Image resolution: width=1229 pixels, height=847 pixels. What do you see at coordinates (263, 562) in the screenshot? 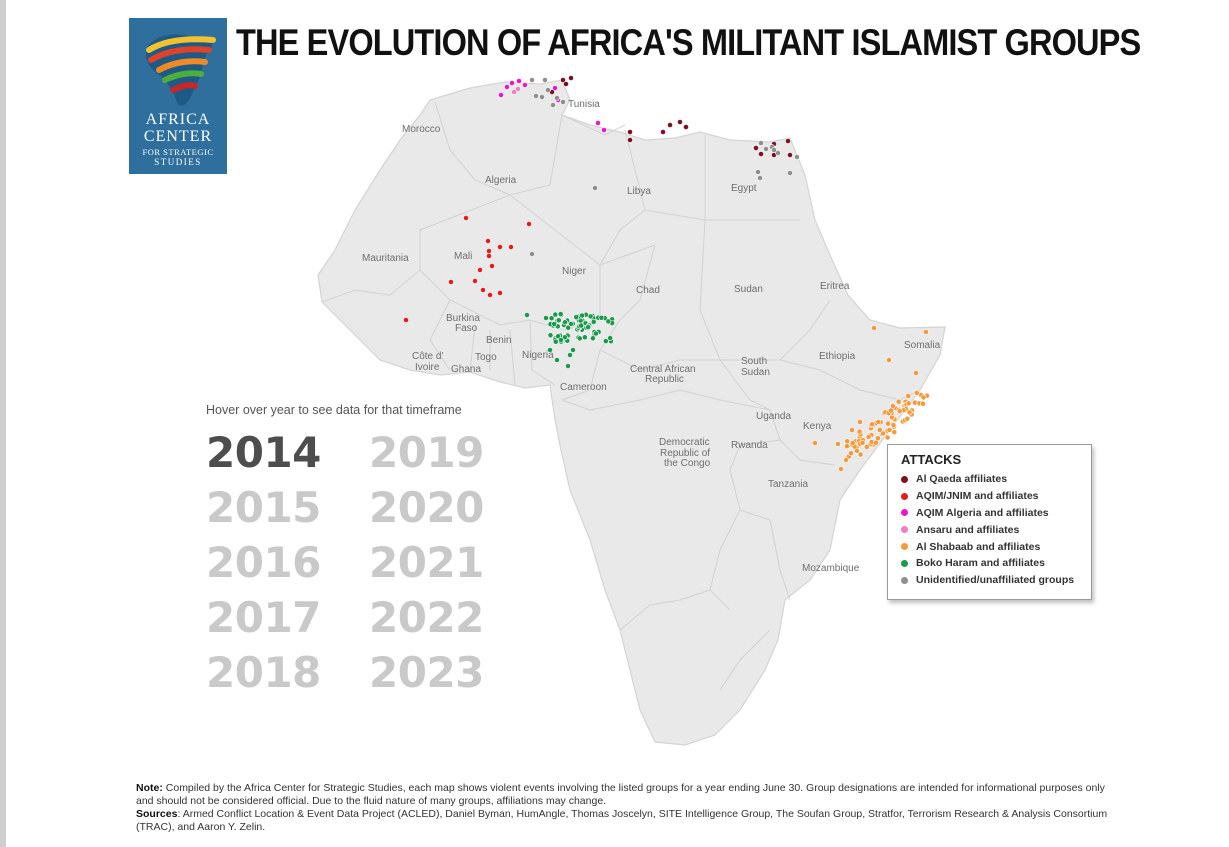
I see `year-2016: 2016` at bounding box center [263, 562].